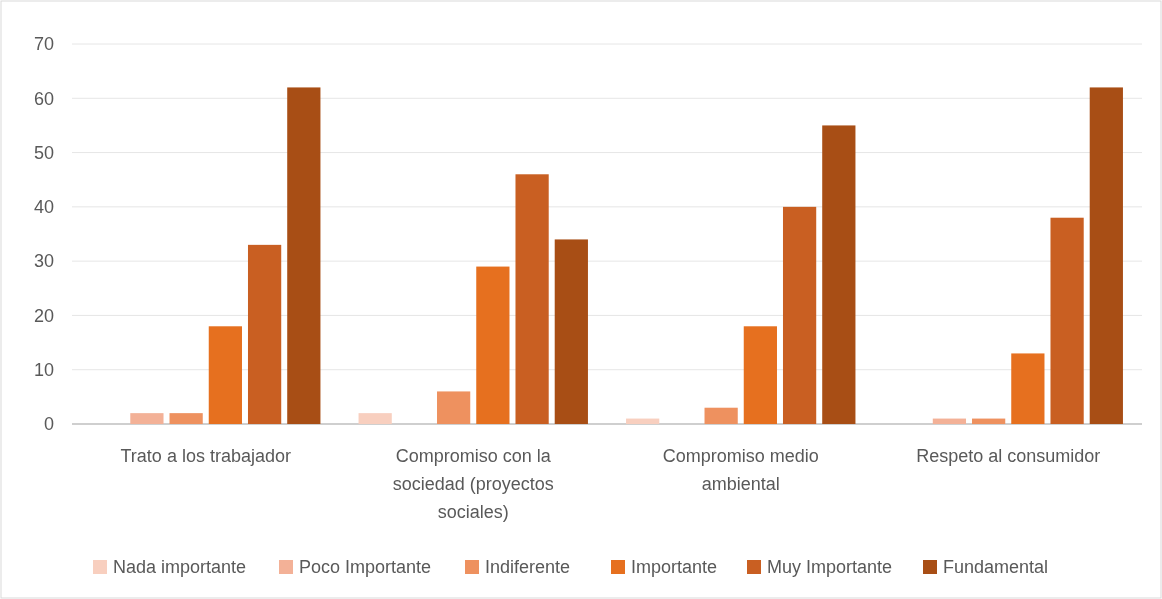 The height and width of the screenshot is (599, 1162). Describe the element at coordinates (48, 424) in the screenshot. I see `y-tick-label: 0` at that location.